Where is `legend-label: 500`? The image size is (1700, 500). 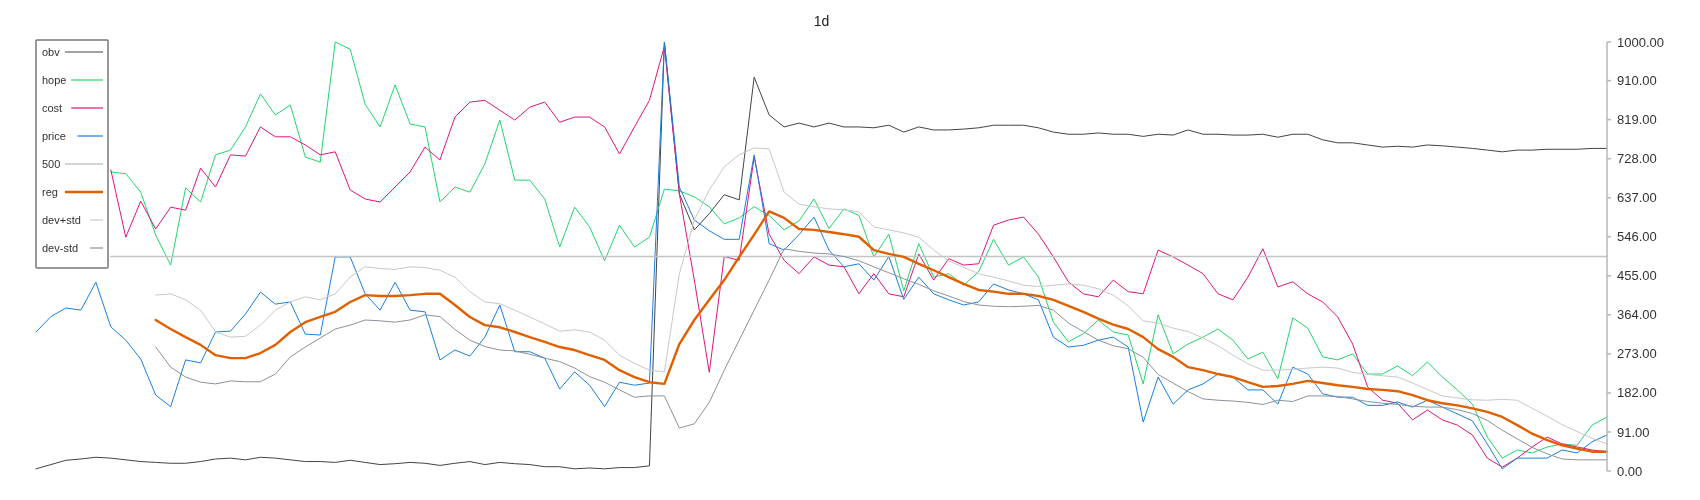 legend-label: 500 is located at coordinates (51, 163).